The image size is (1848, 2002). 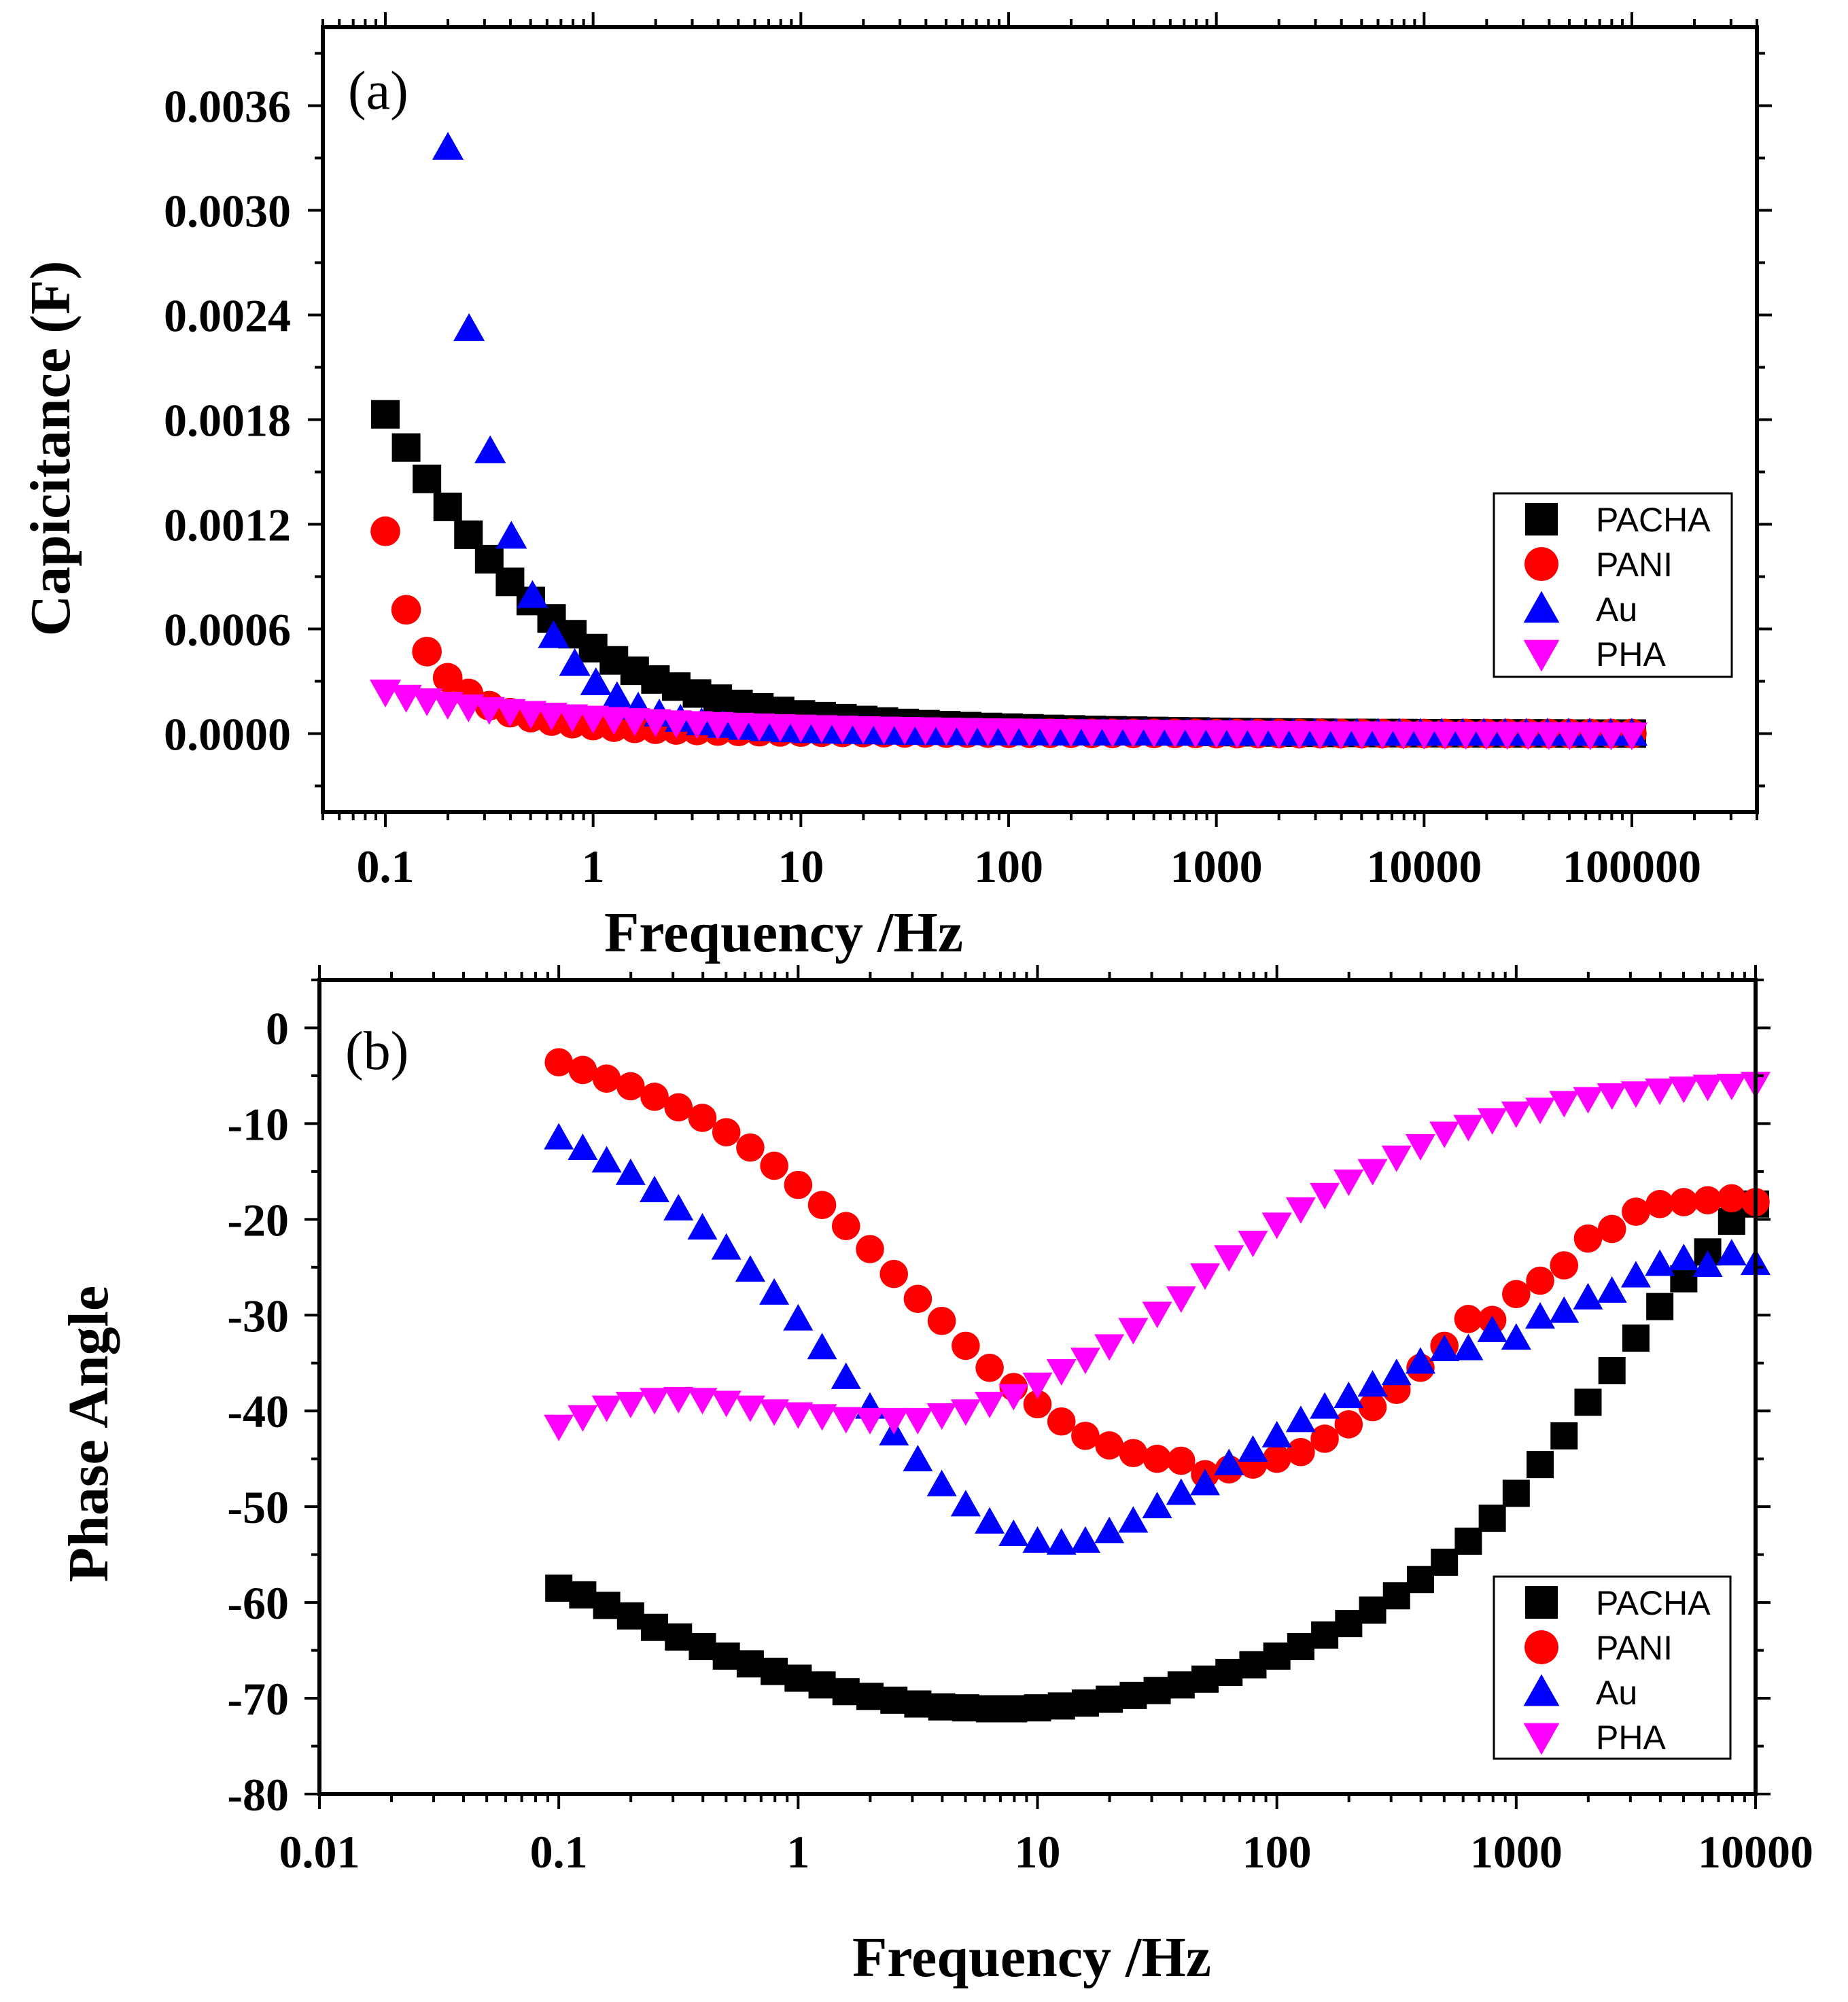 I want to click on phase-angle-legend-label-pani: PANI, so click(x=1634, y=1648).